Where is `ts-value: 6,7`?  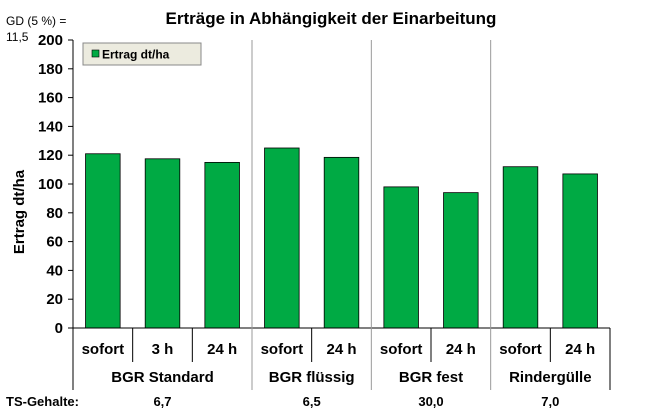
ts-value: 6,7 is located at coordinates (162, 401).